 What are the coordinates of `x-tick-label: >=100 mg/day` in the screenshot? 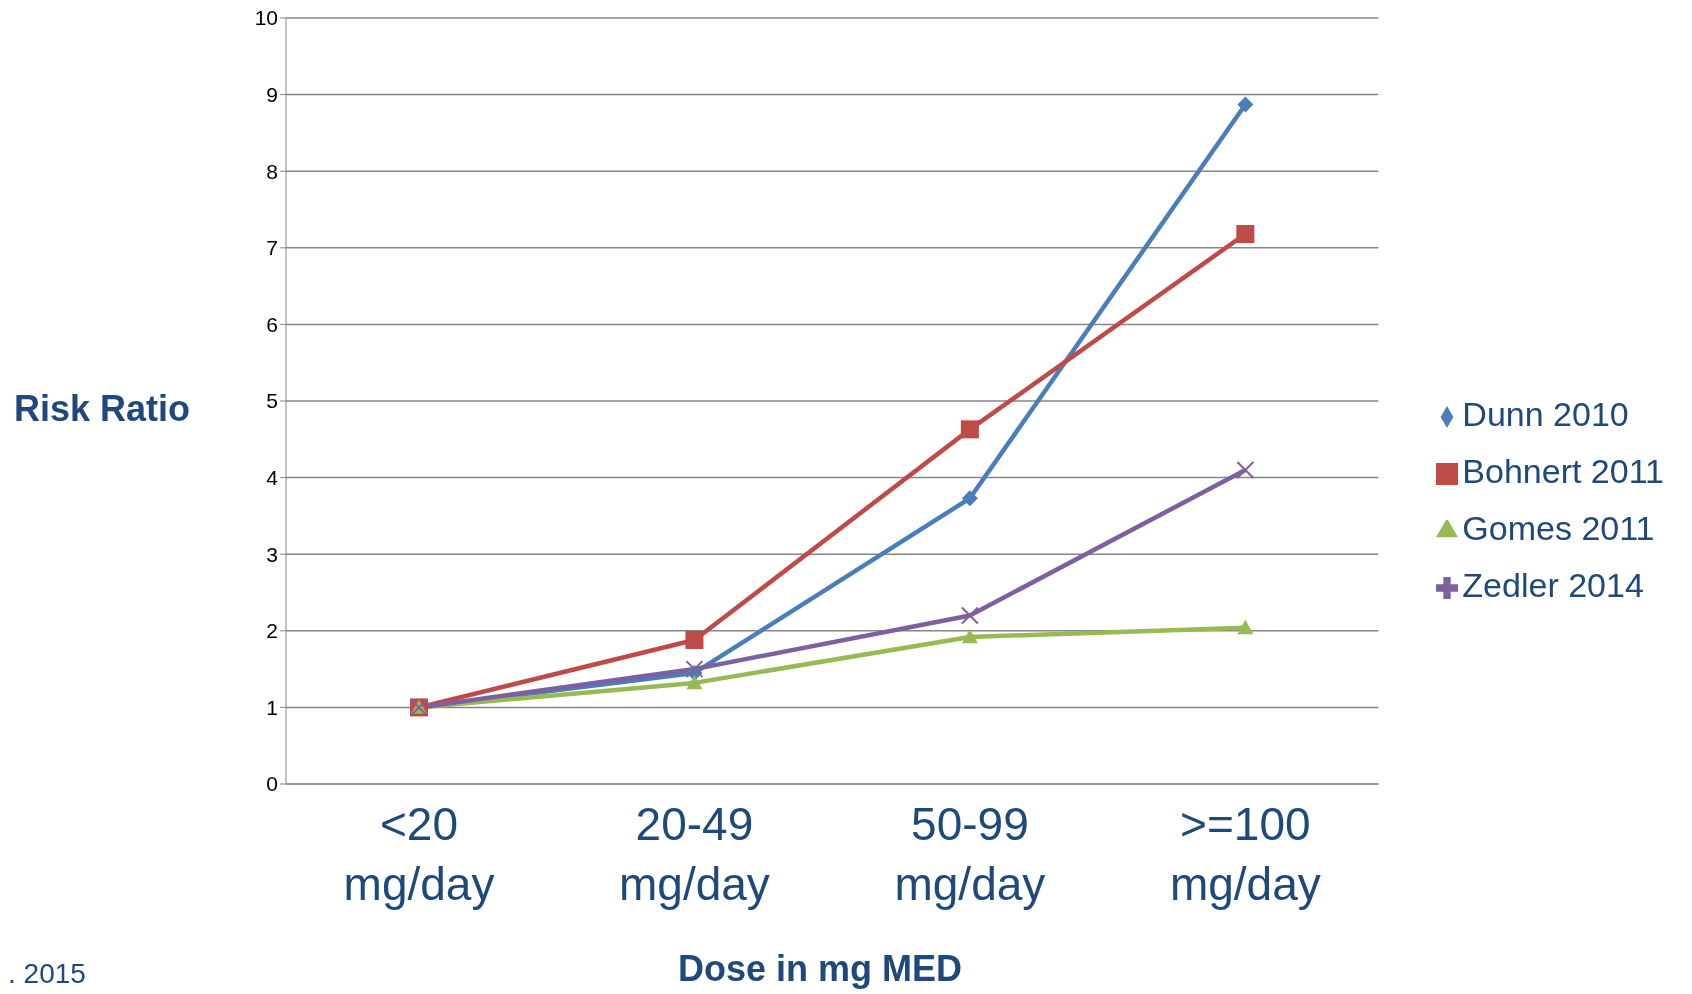 It's located at (1245, 854).